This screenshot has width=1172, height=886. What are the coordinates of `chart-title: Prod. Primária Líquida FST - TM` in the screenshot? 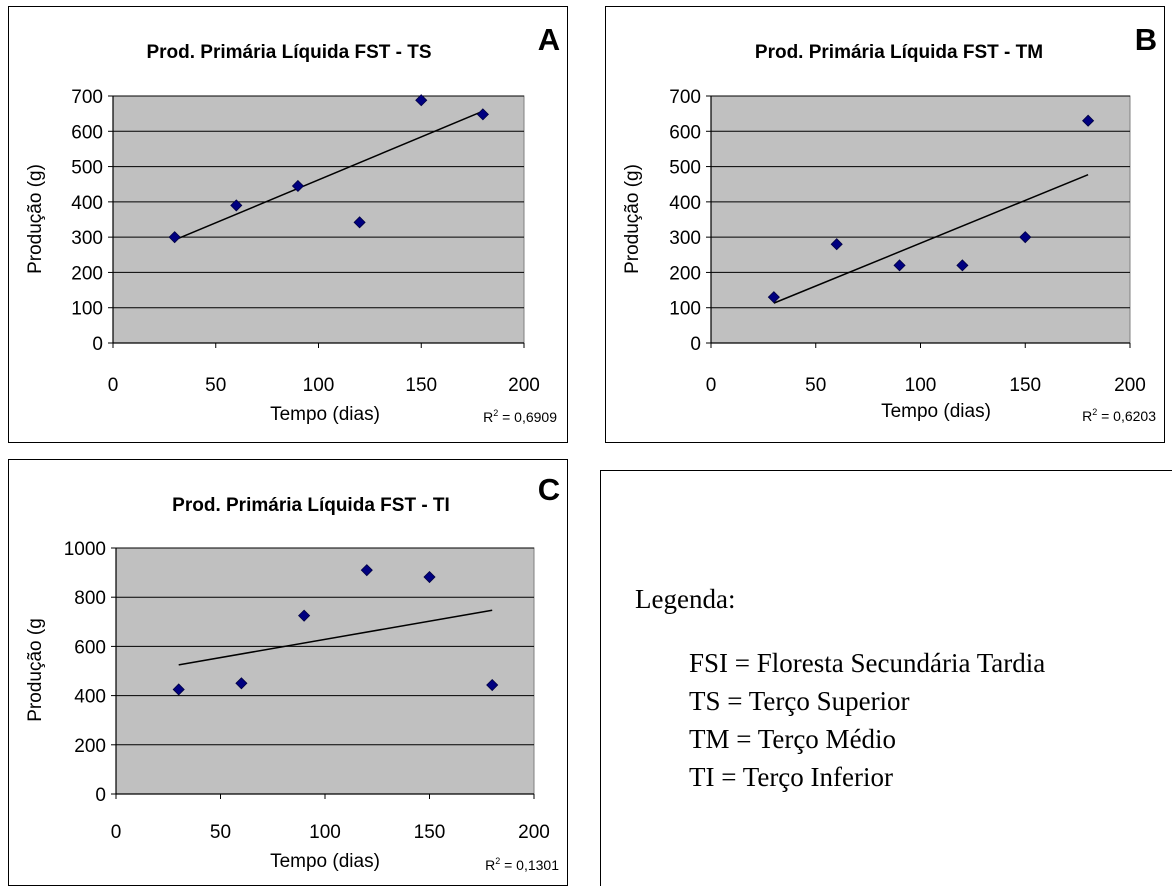 It's located at (899, 52).